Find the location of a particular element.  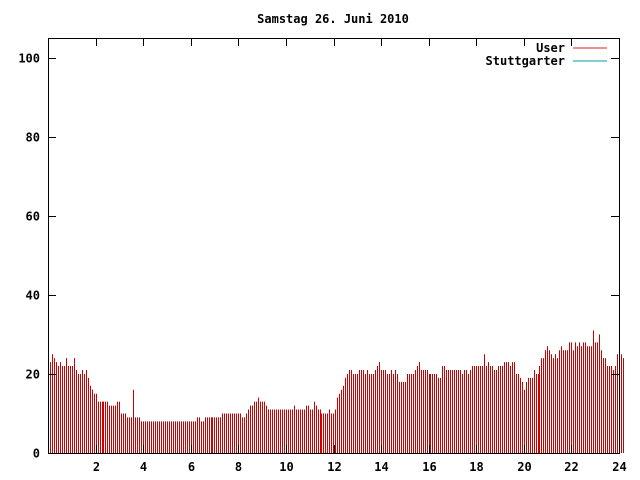

x-tick-label: 10 is located at coordinates (286, 467).